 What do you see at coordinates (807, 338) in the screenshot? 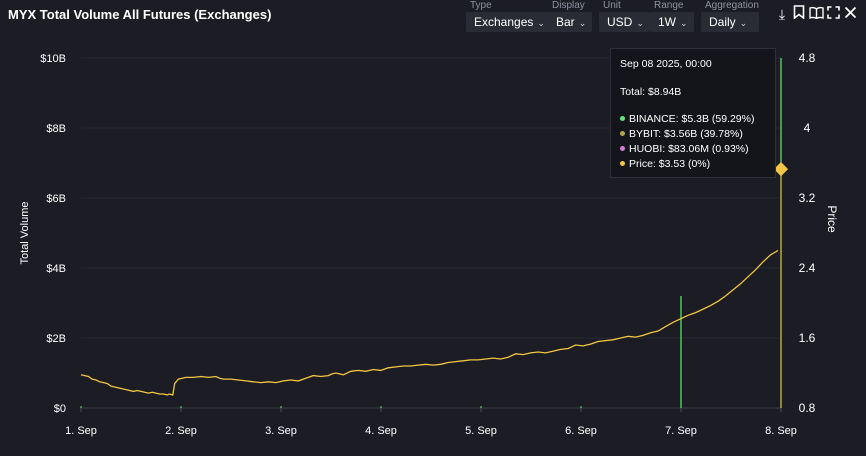
I see `y-right-tick-label: 1.6` at bounding box center [807, 338].